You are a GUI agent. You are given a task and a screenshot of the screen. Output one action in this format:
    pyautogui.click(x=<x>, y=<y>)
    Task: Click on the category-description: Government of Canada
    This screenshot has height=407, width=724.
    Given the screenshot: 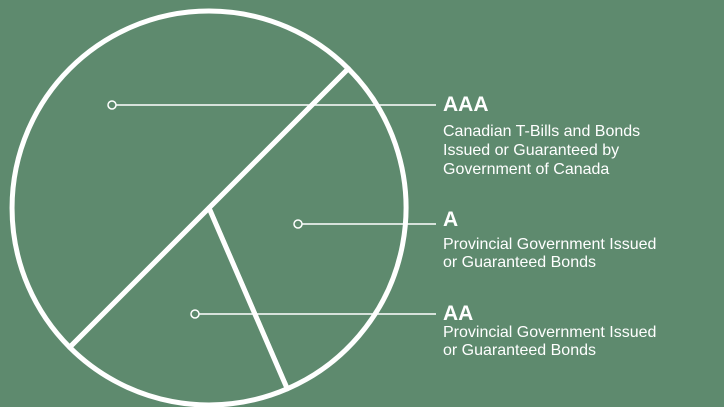 What is the action you would take?
    pyautogui.click(x=526, y=169)
    